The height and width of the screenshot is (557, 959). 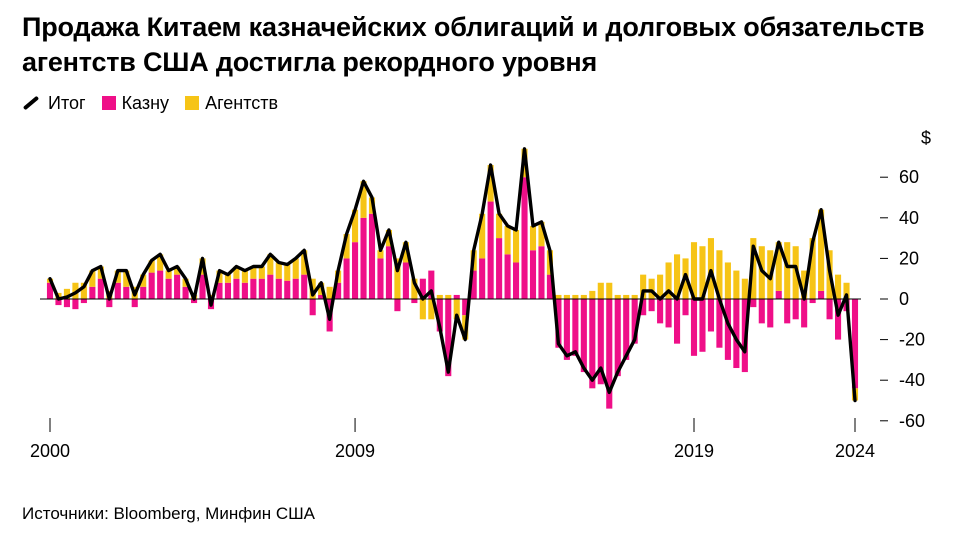 I want to click on x-tick-label: 2019, so click(x=694, y=451).